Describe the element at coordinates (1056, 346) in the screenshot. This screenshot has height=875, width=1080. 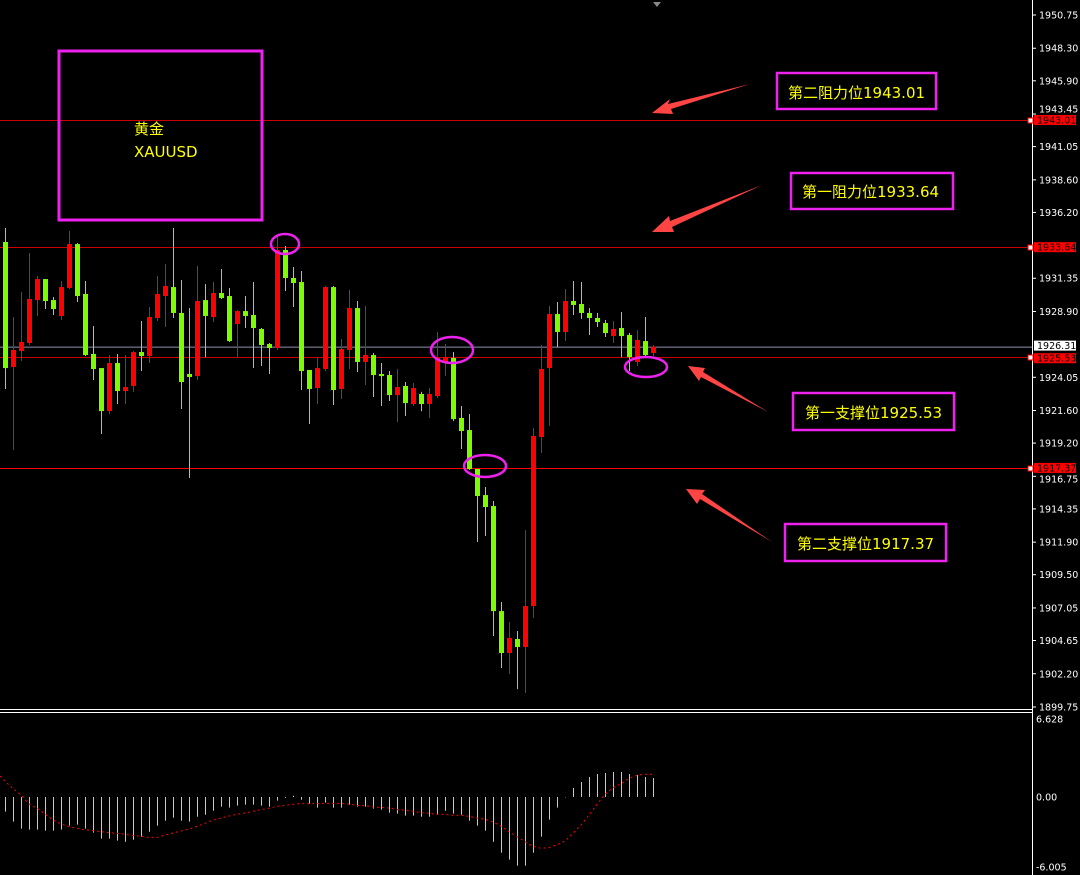
I see `current-price-label: 1926.31` at that location.